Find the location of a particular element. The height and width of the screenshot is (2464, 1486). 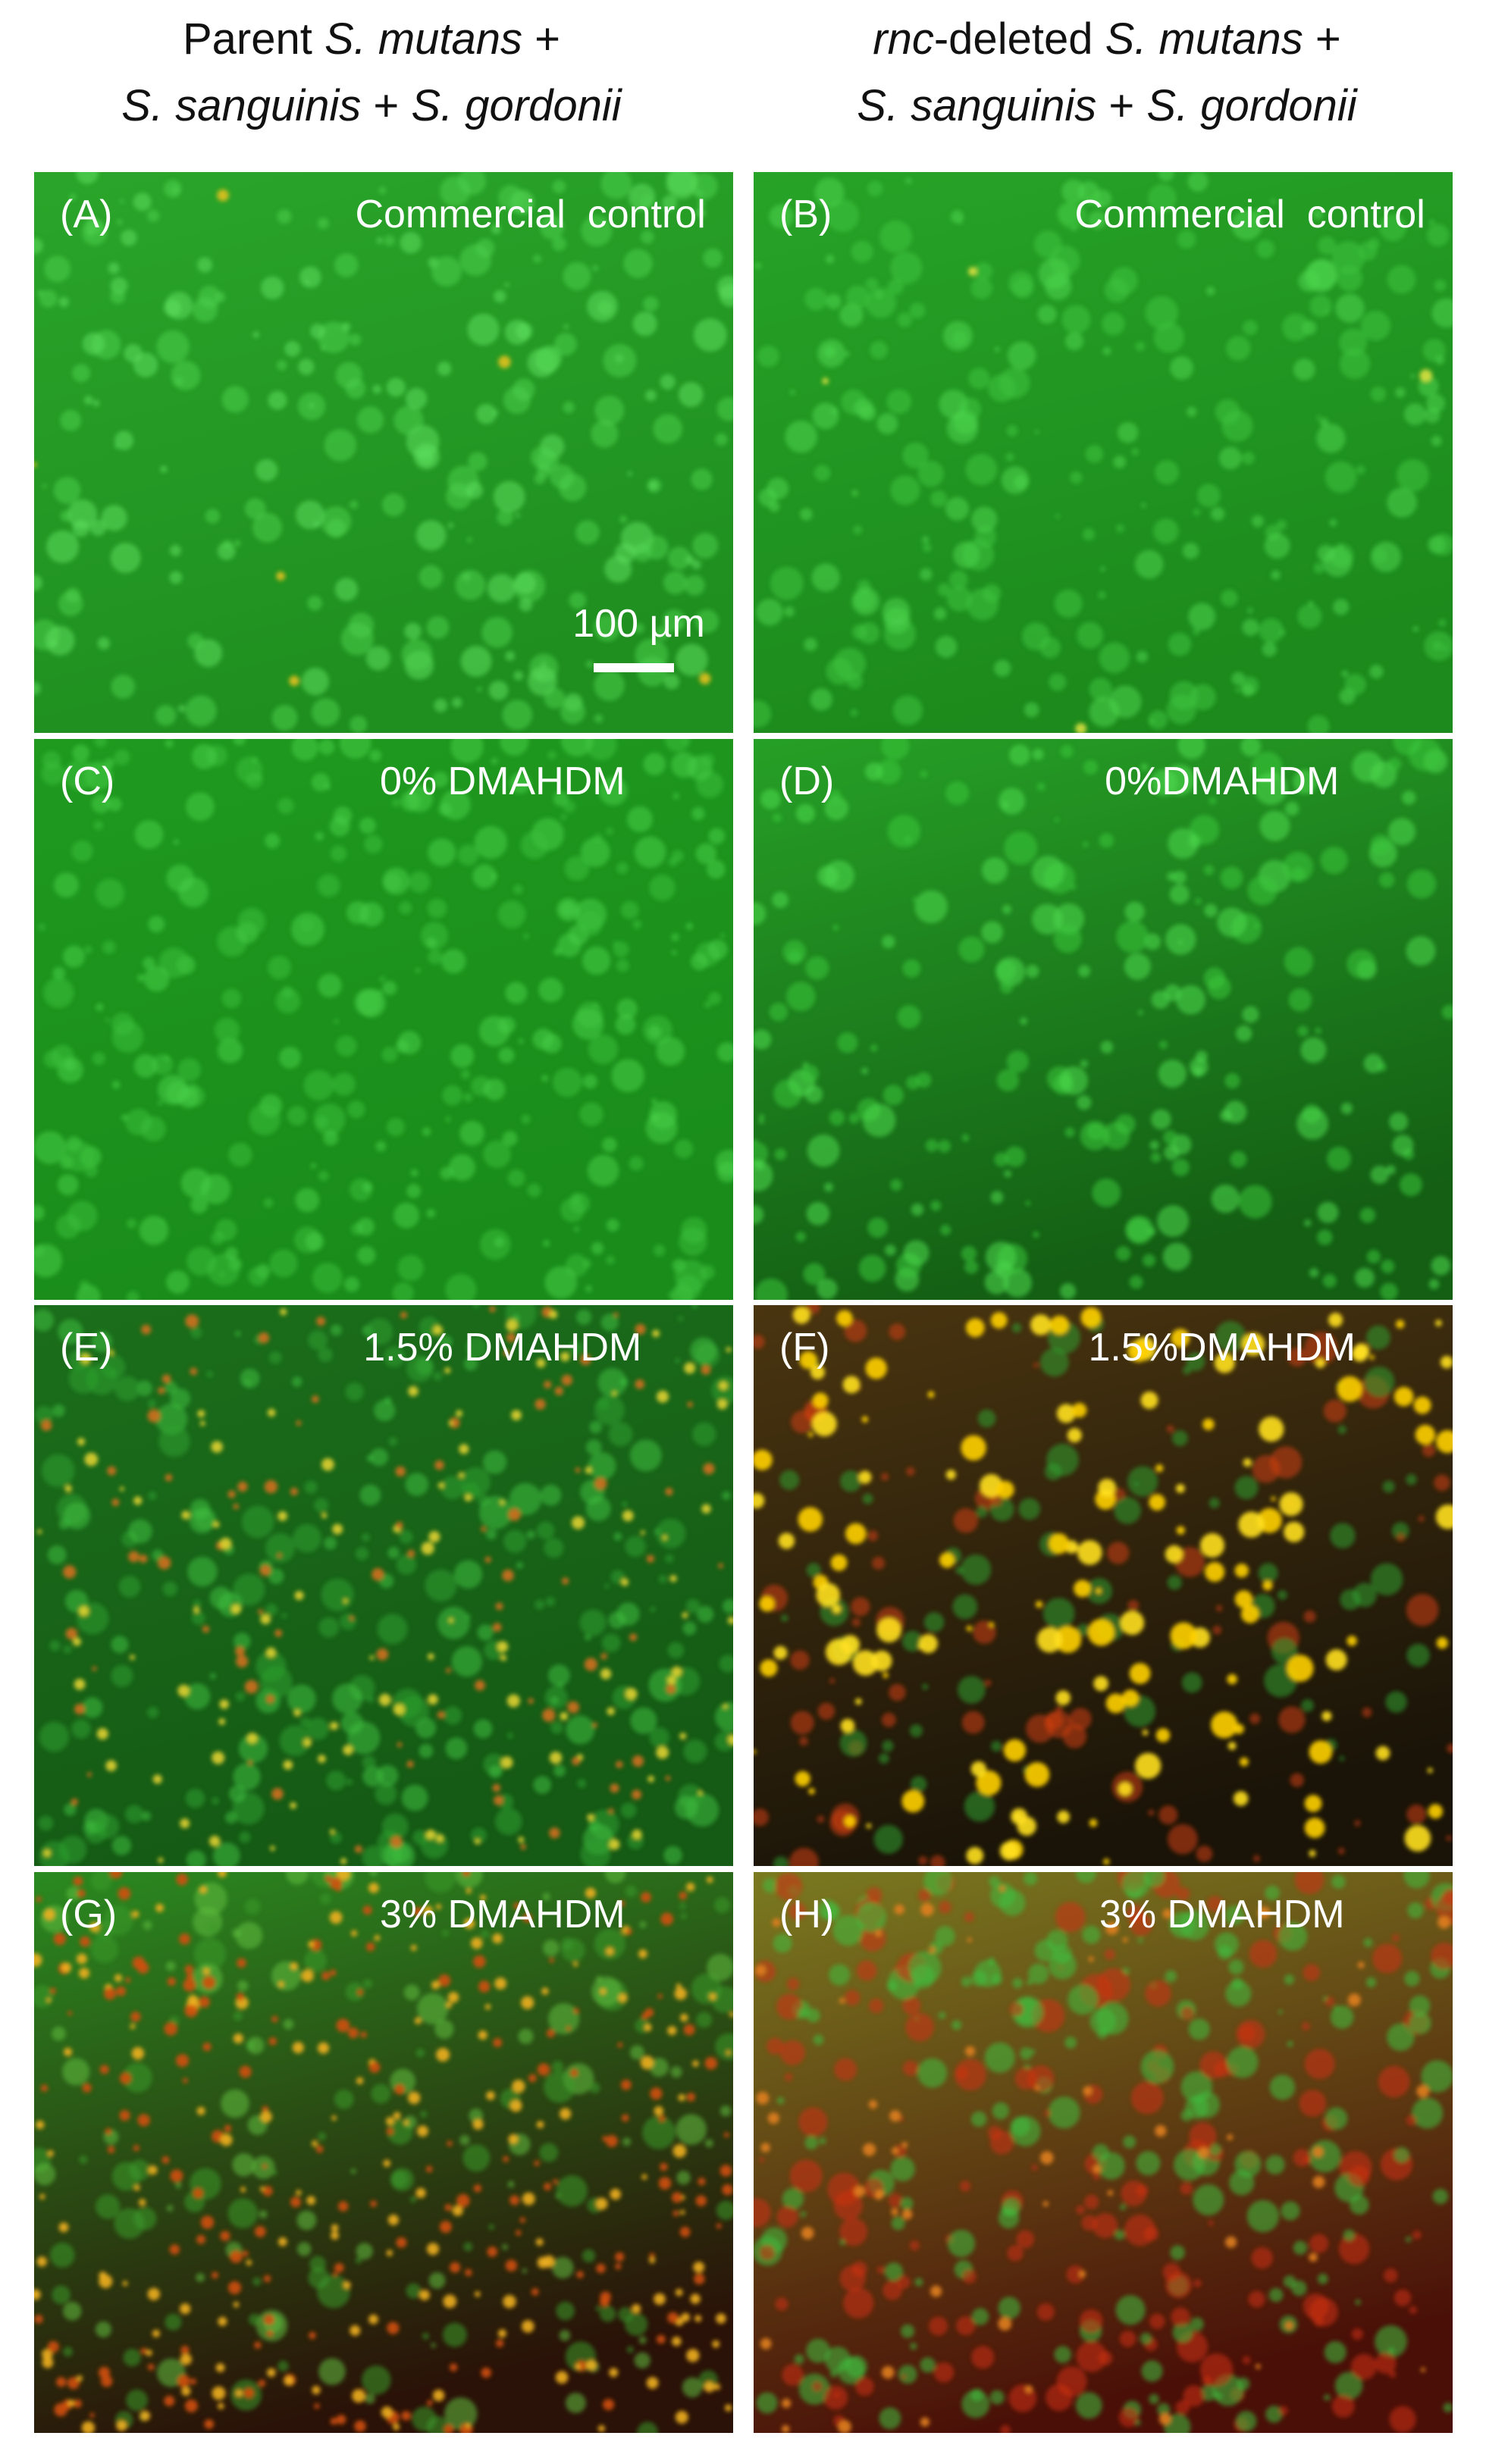

micrograph-panel: (B) Commercial control is located at coordinates (1103, 452).